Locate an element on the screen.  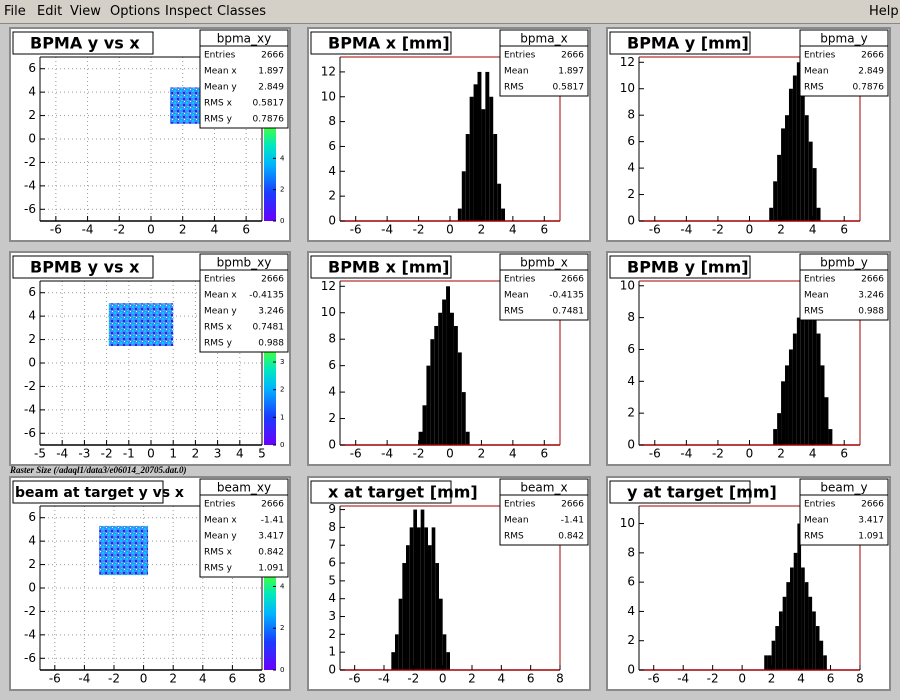
stats-value: 0.842 is located at coordinates (571, 537).